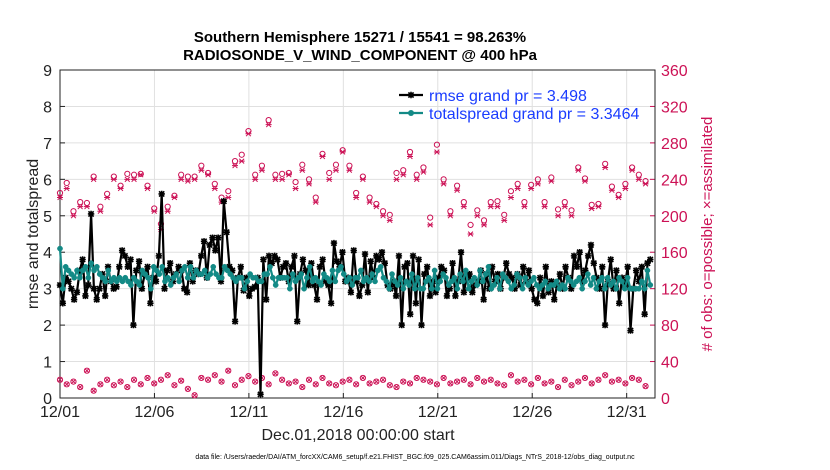 The height and width of the screenshot is (470, 830). I want to click on y-tick-label: 0, so click(47, 399).